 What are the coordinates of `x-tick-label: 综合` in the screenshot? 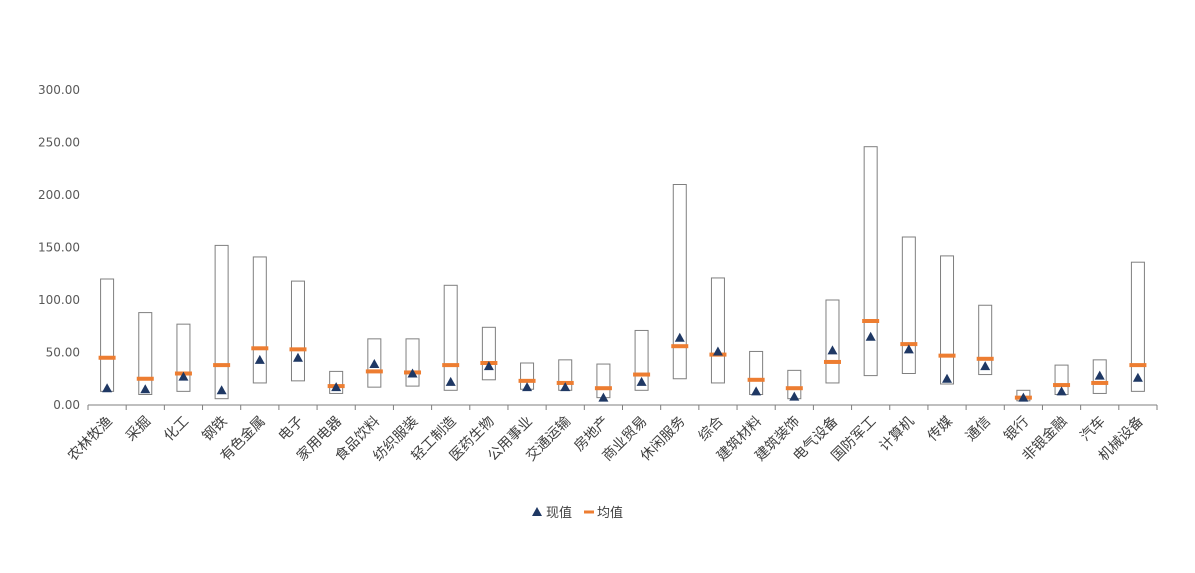 It's located at (711, 429).